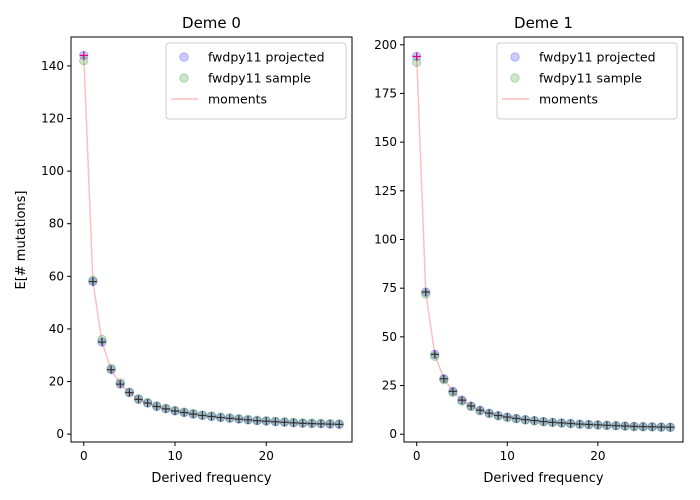 The width and height of the screenshot is (700, 500). What do you see at coordinates (389, 288) in the screenshot?
I see `y-tick-label: 75` at bounding box center [389, 288].